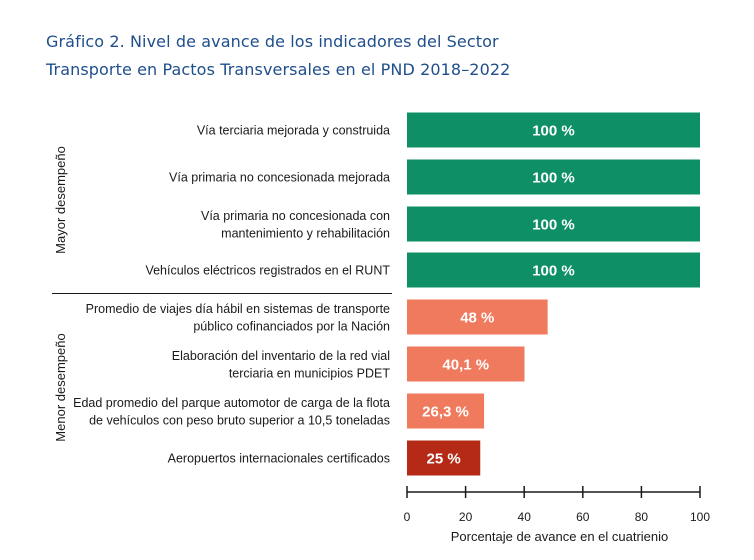  Describe the element at coordinates (525, 517) in the screenshot. I see `x-tick-label: 40` at that location.